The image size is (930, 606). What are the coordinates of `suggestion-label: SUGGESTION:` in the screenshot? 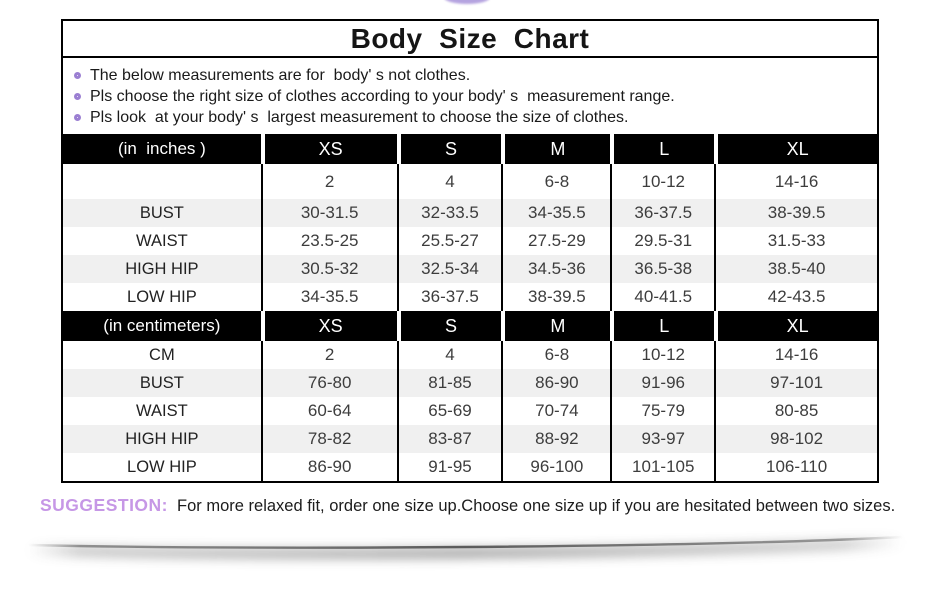 It's located at (104, 505).